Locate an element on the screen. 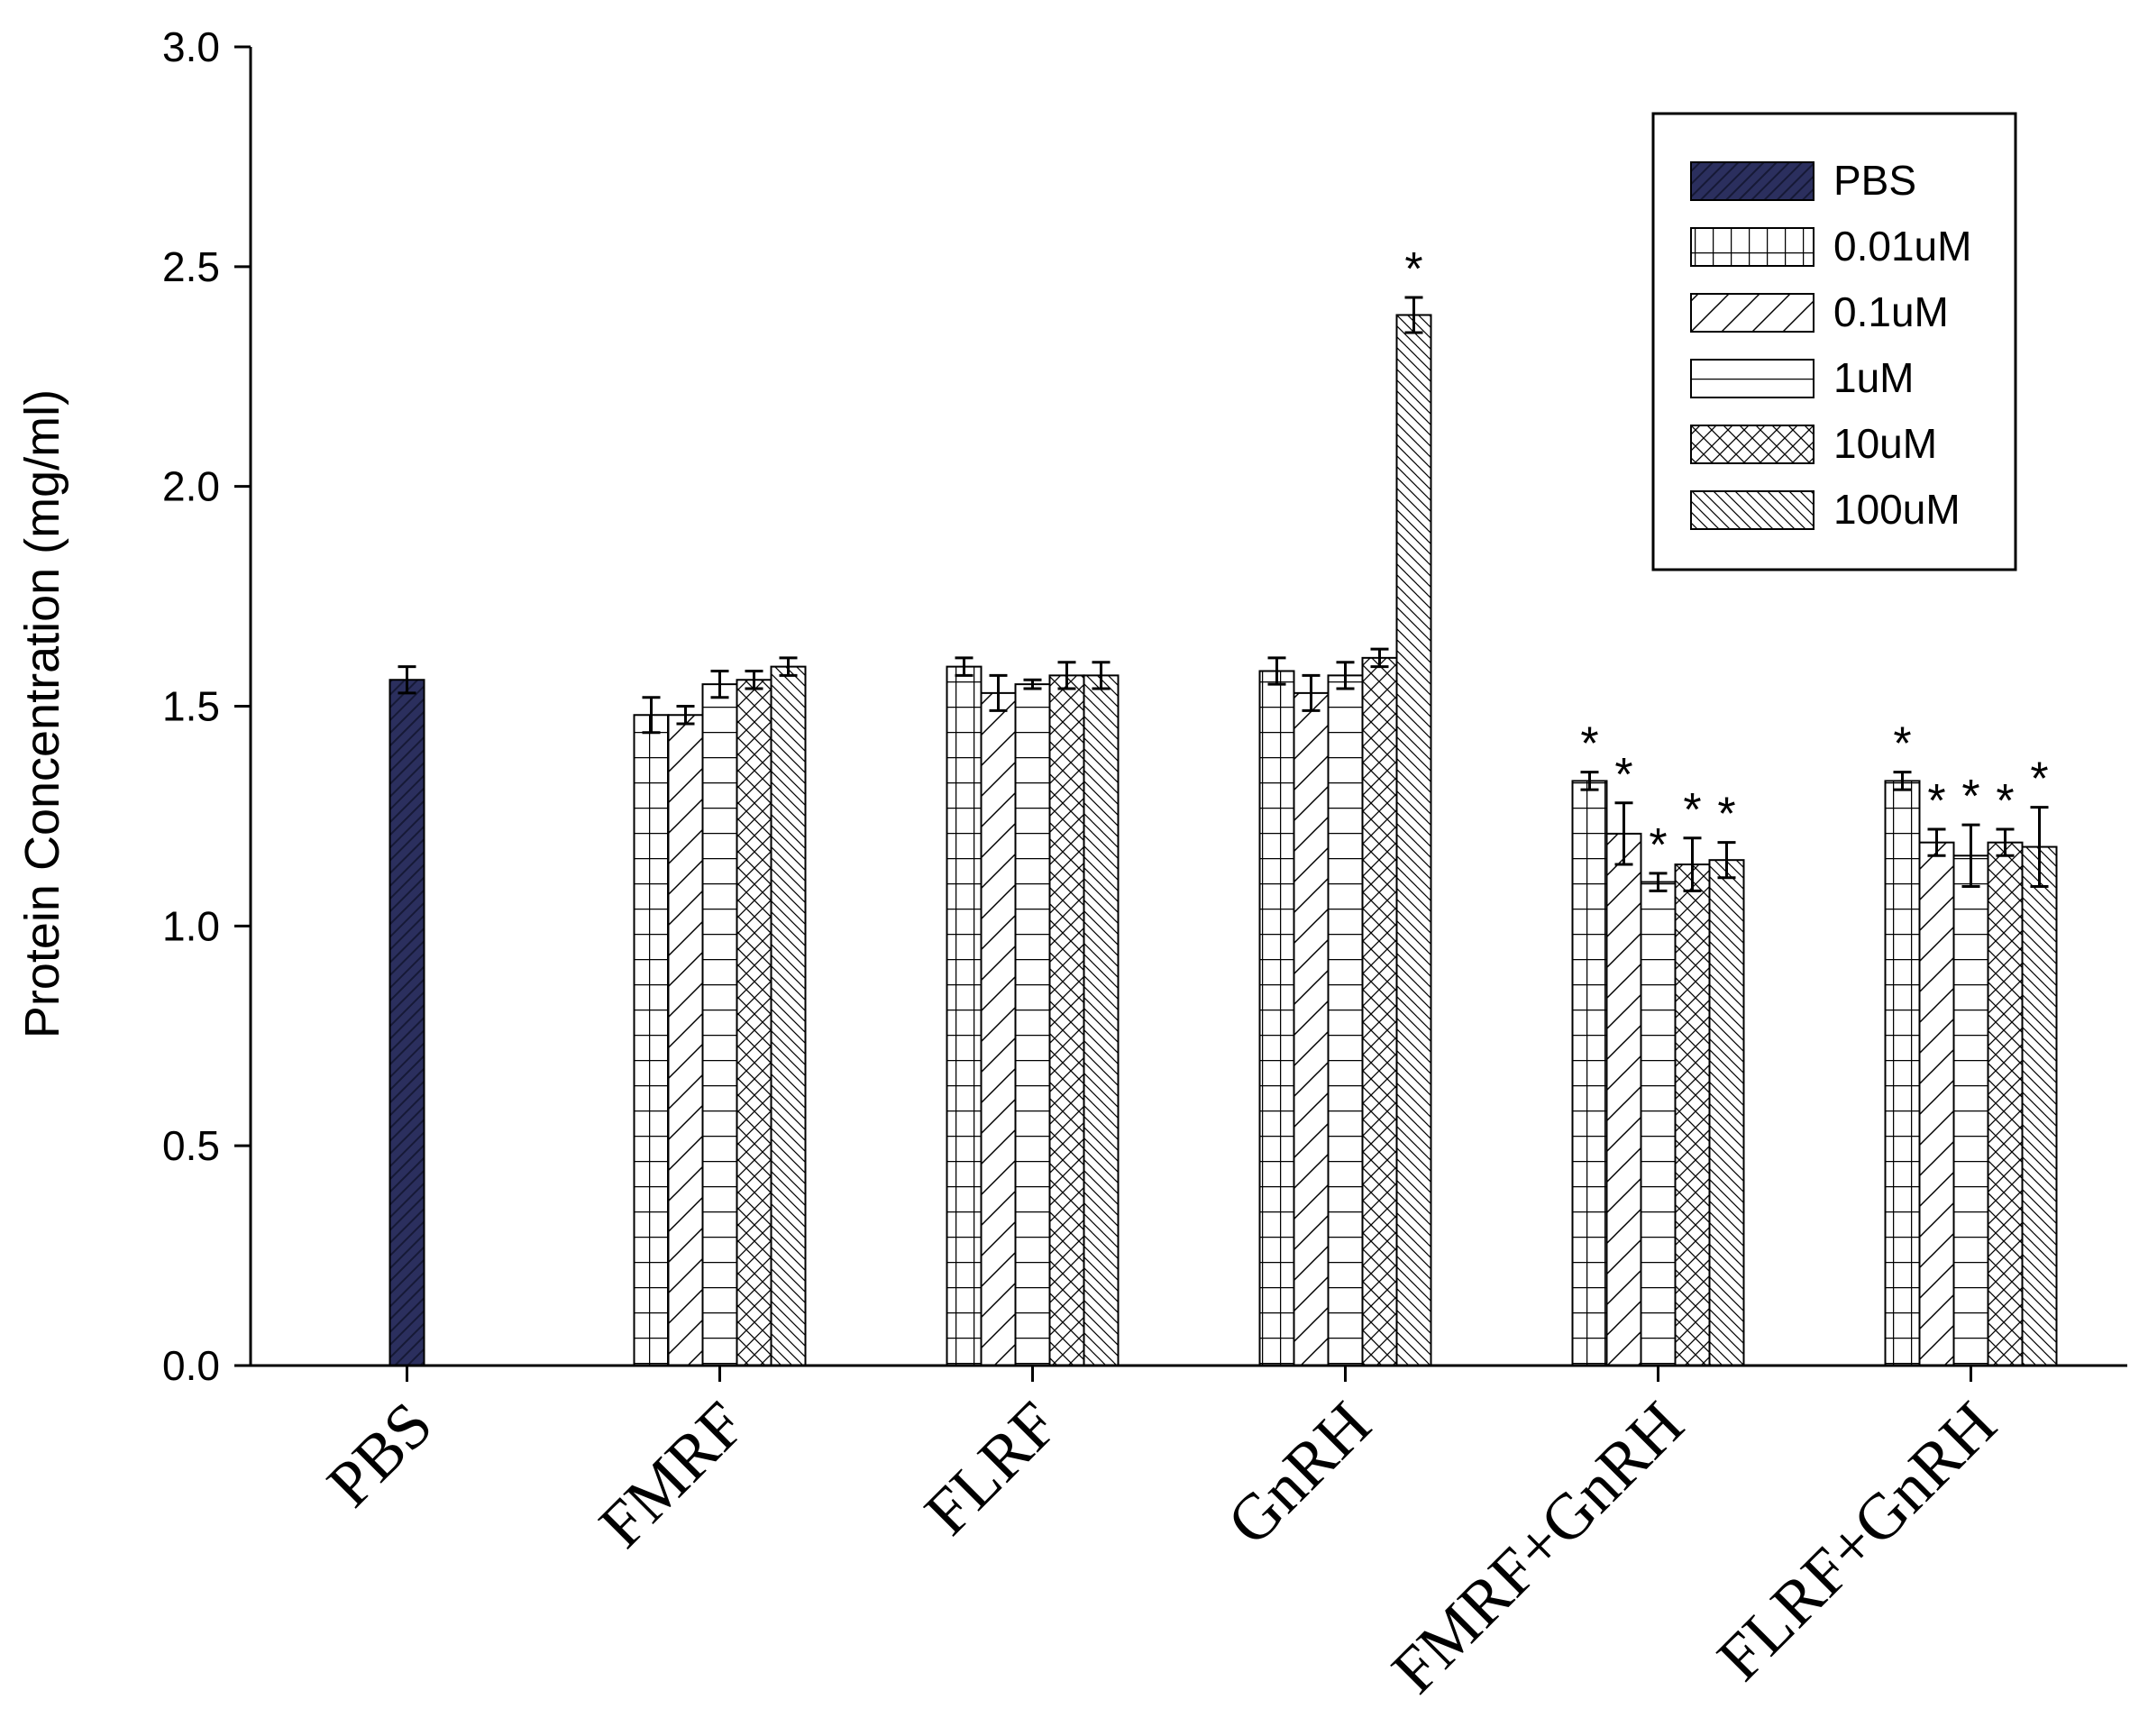  bar-fmrf-gnrh-0.1um-significance-marker: * is located at coordinates (1623, 775).